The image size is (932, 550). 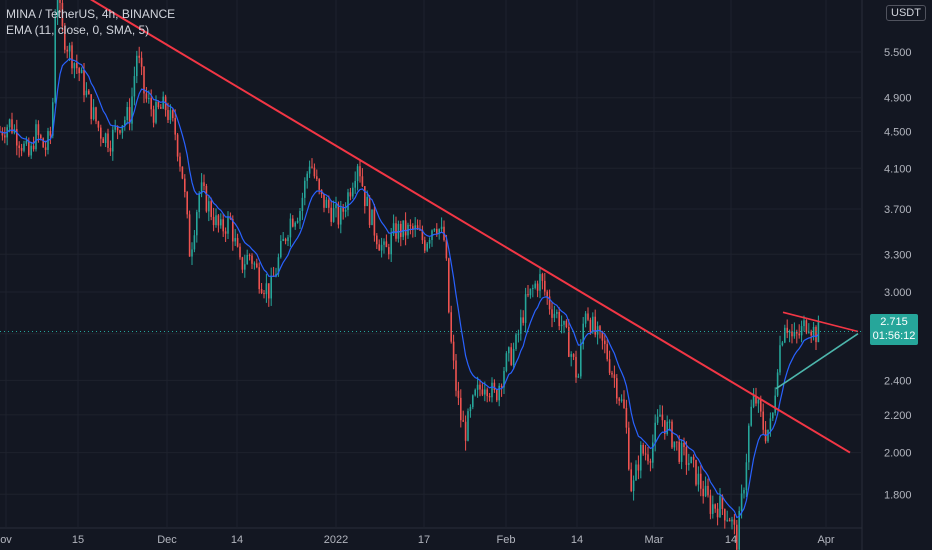 What do you see at coordinates (820, 322) in the screenshot?
I see `trendline-triangle-upper` at bounding box center [820, 322].